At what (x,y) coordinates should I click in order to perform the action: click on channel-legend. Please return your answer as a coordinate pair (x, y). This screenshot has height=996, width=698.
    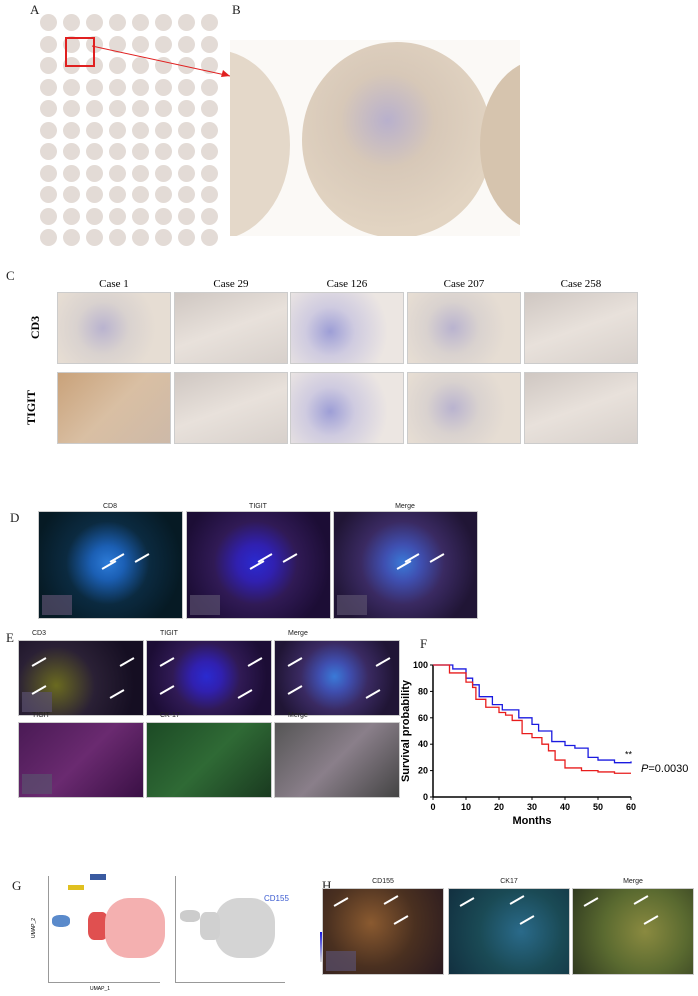
    Looking at the image, I should click on (341, 961).